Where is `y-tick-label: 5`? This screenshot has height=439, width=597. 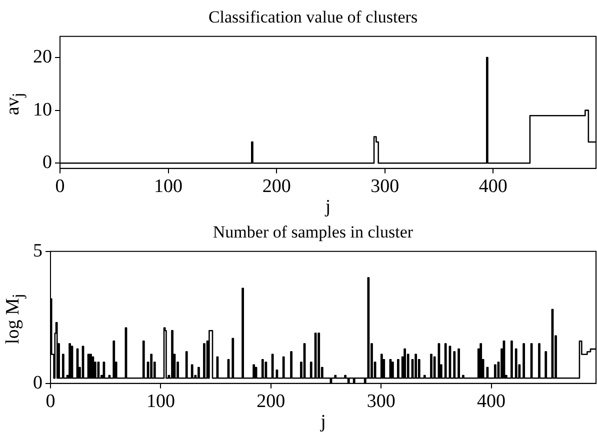 y-tick-label: 5 is located at coordinates (37, 251).